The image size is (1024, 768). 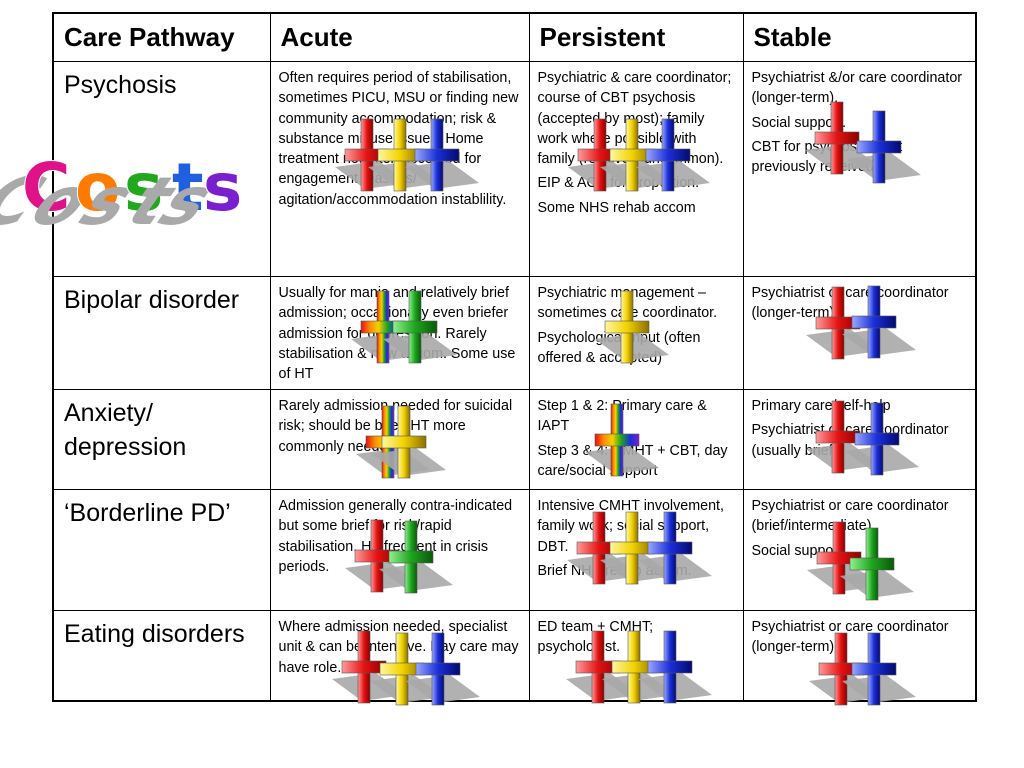 I want to click on pathway-bipolar: Bipolar disorder, so click(x=161, y=333).